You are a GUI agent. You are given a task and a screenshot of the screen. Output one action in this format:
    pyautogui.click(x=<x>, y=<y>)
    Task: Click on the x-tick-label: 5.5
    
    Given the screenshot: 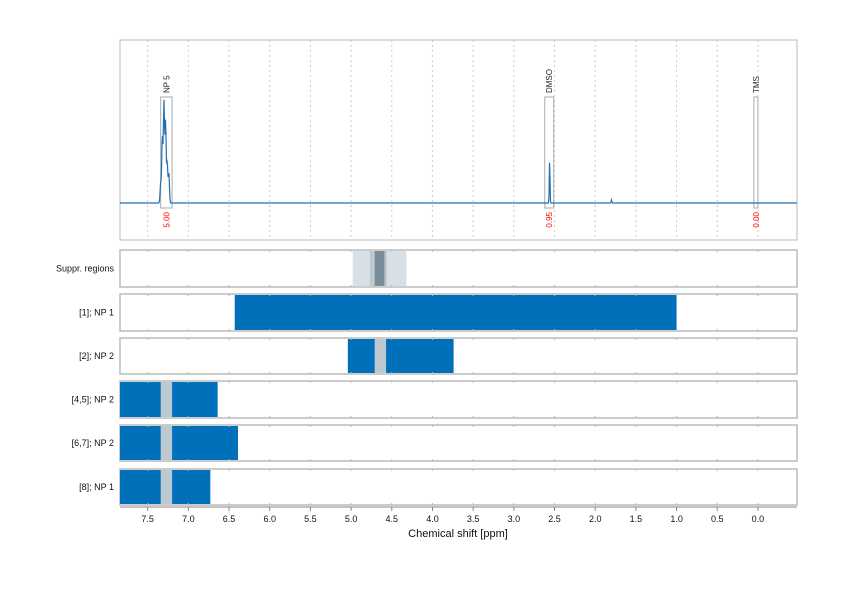 What is the action you would take?
    pyautogui.click(x=310, y=519)
    